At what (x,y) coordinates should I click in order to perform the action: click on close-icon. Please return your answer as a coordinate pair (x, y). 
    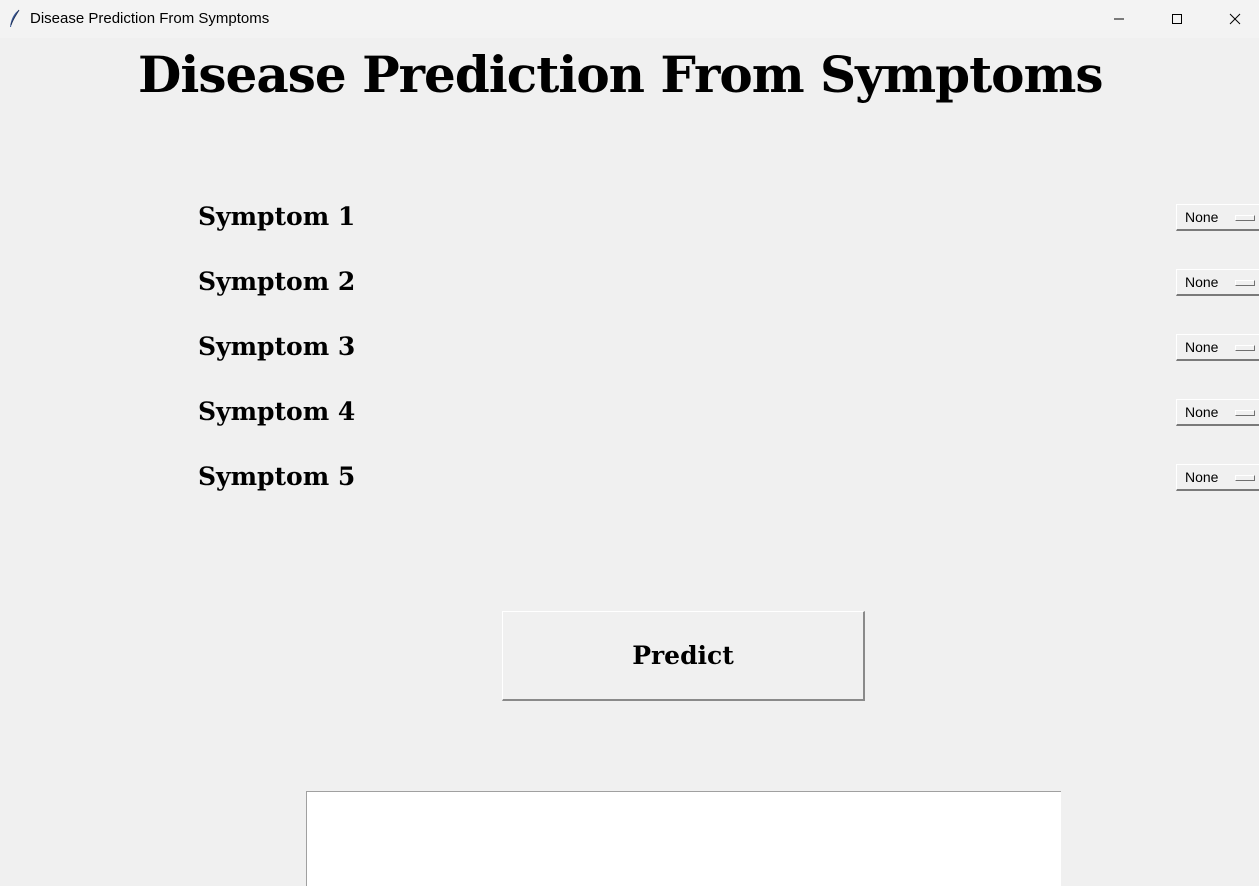
    Looking at the image, I should click on (1235, 19).